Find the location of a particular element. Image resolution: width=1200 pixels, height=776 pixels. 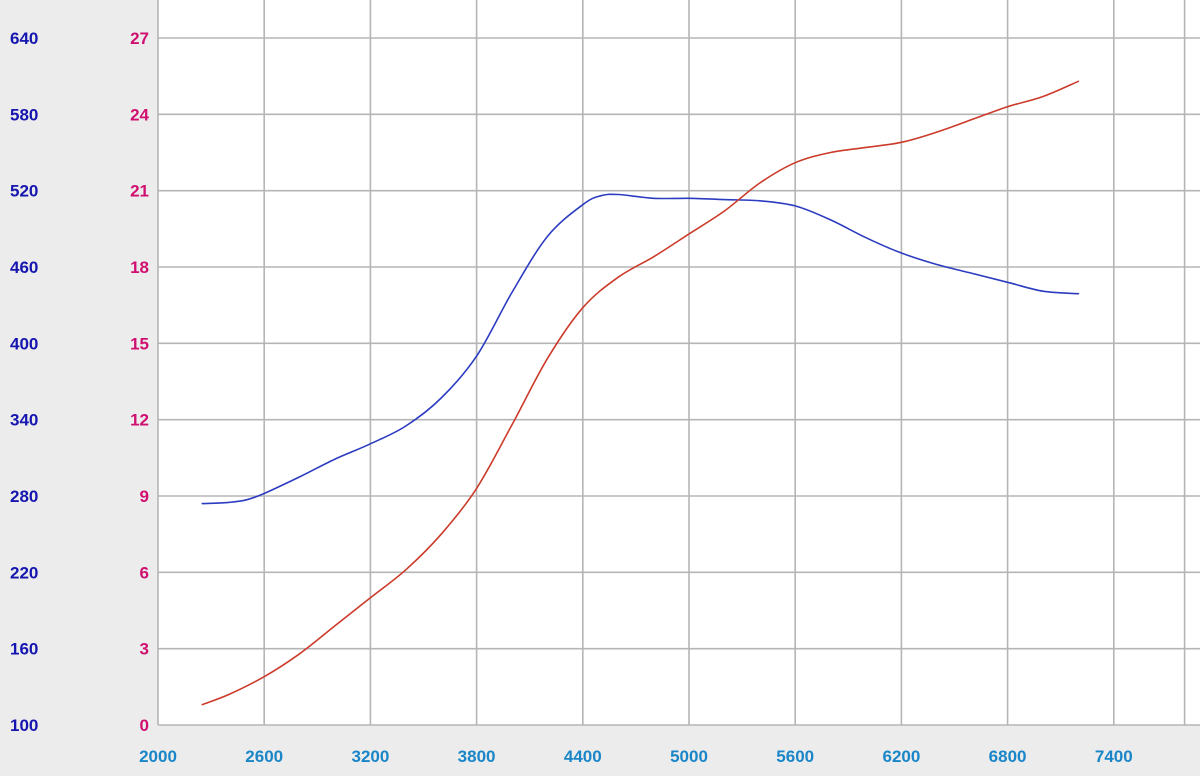

left-axis-tick-label: 400 is located at coordinates (24, 343).